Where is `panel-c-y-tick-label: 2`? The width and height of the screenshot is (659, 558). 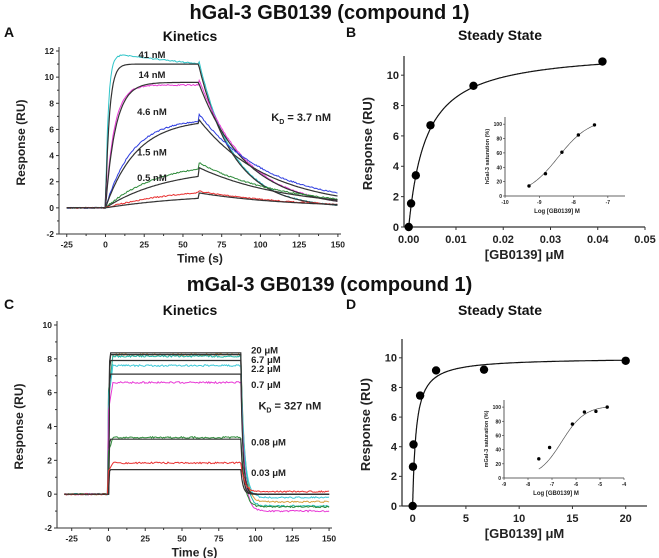
panel-c-y-tick-label: 2 is located at coordinates (49, 460).